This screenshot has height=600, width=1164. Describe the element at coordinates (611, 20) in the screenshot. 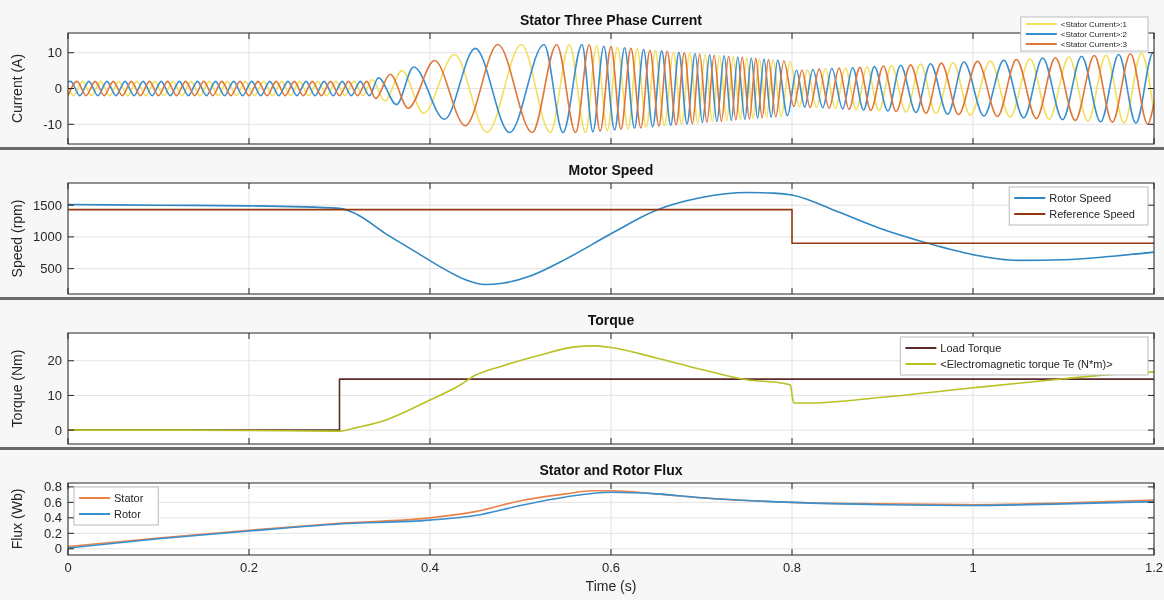

I see `chart-title: Stator Three Phase Current` at that location.